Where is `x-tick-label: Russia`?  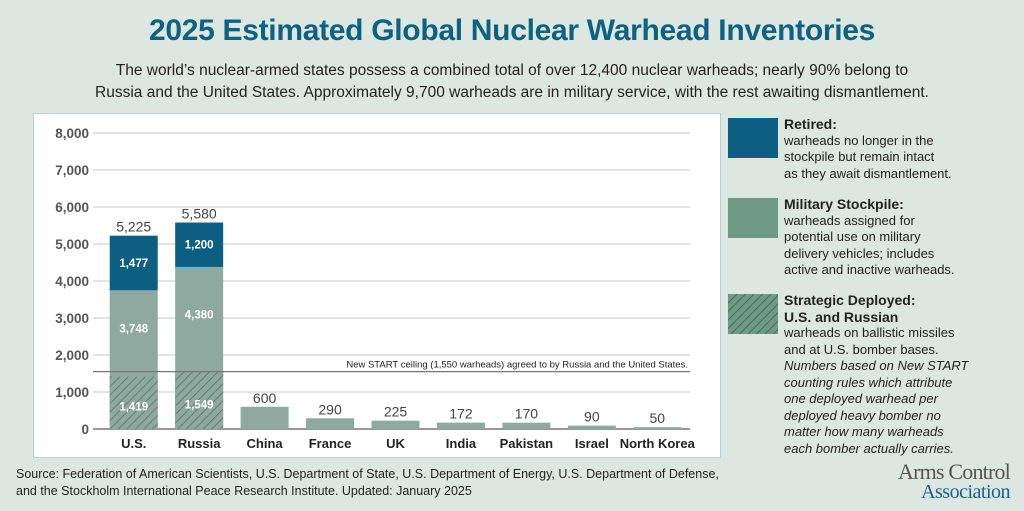
x-tick-label: Russia is located at coordinates (199, 443).